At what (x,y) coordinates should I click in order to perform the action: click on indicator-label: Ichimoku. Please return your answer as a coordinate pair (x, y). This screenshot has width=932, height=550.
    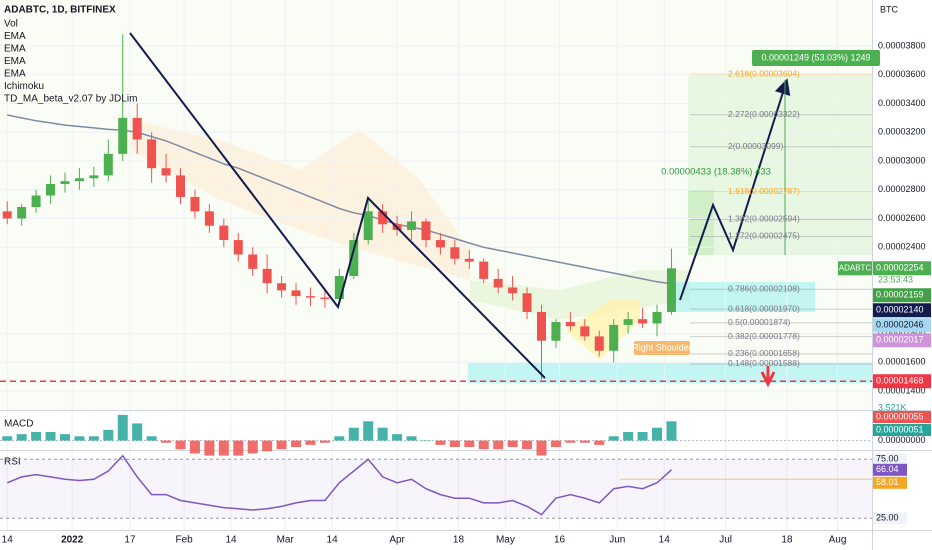
    Looking at the image, I should click on (24, 86).